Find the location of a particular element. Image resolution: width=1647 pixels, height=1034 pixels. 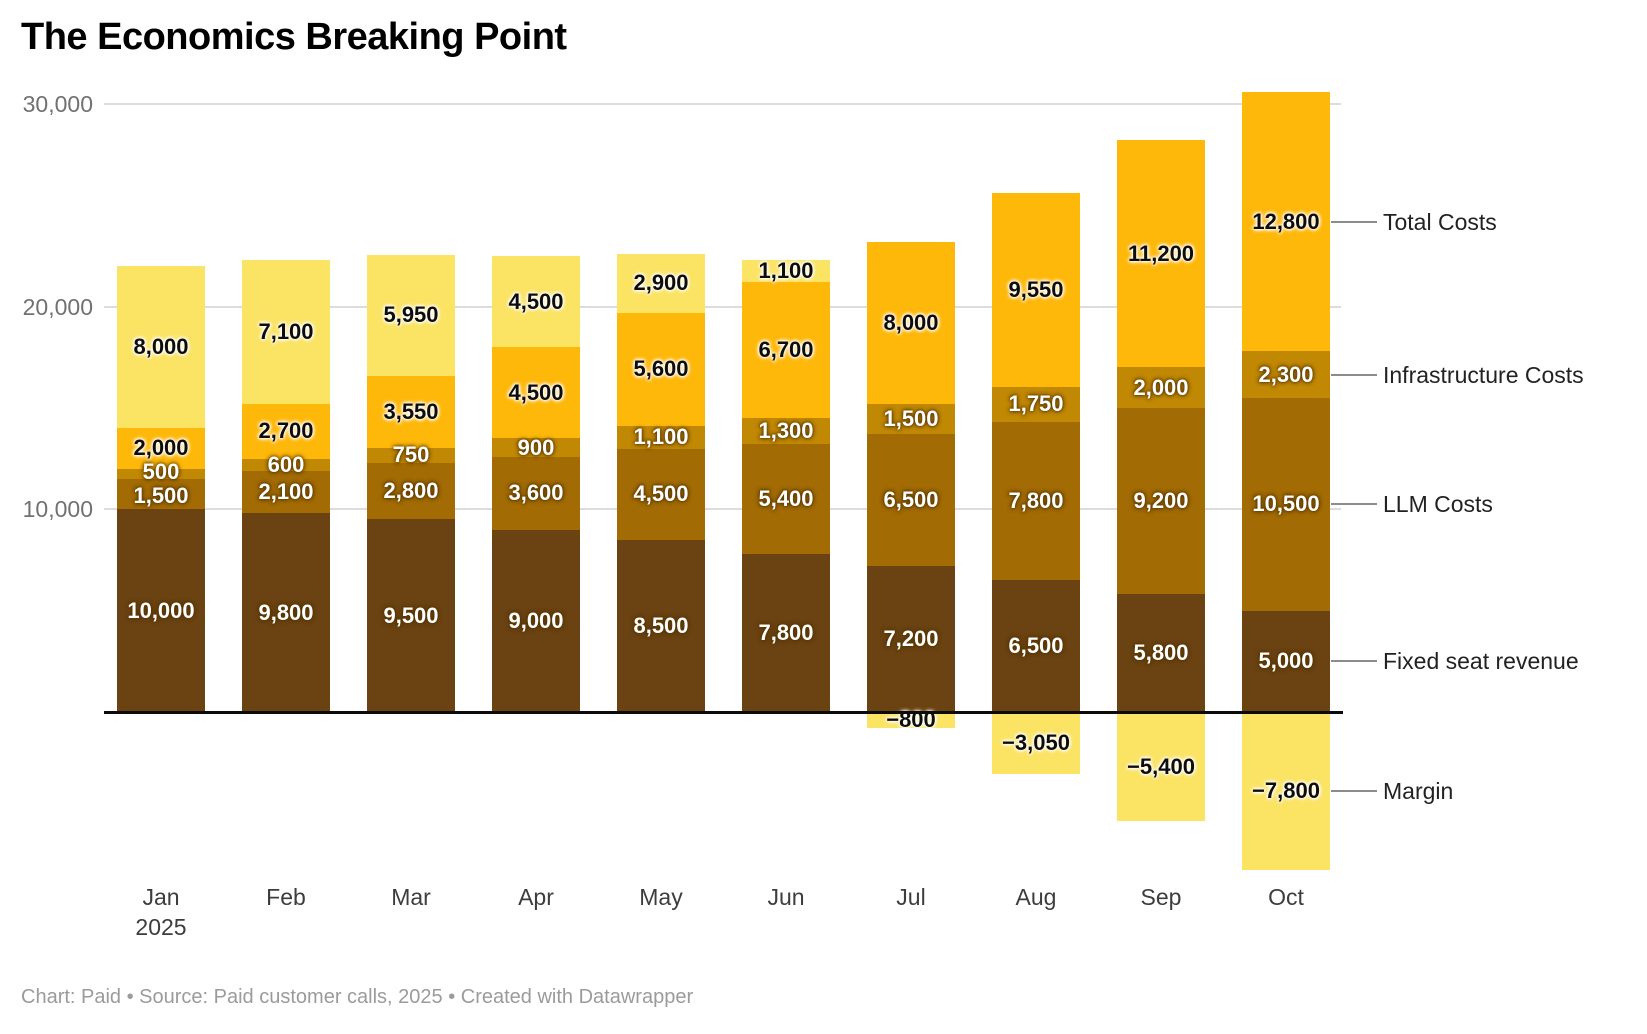

bar-segment-fixed-seat-revenue-aug is located at coordinates (1036, 646).